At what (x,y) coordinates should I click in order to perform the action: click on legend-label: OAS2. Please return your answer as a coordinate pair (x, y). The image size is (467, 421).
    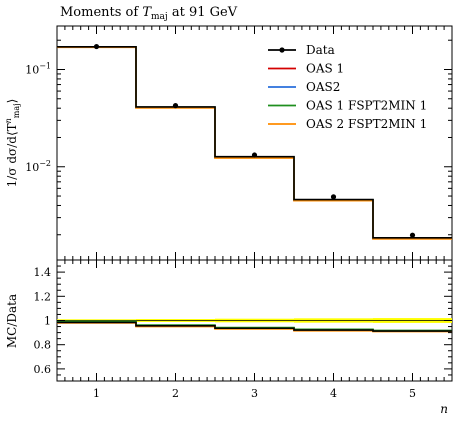
    Looking at the image, I should click on (323, 87).